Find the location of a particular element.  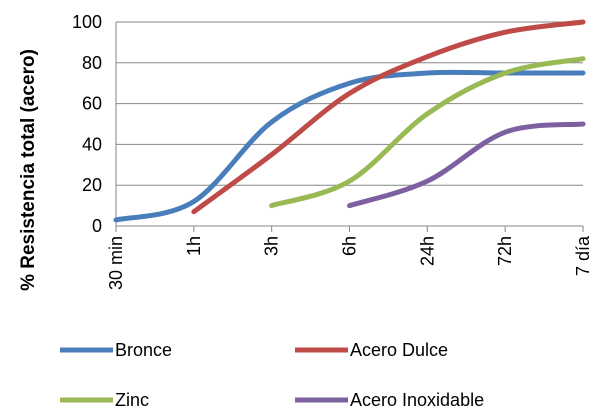

x-tick-label: 30 min is located at coordinates (116, 263).